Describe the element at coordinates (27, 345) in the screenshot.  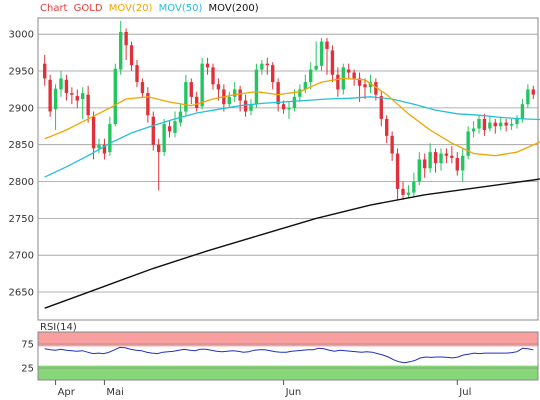
I see `rsi-tick-label: 75` at that location.